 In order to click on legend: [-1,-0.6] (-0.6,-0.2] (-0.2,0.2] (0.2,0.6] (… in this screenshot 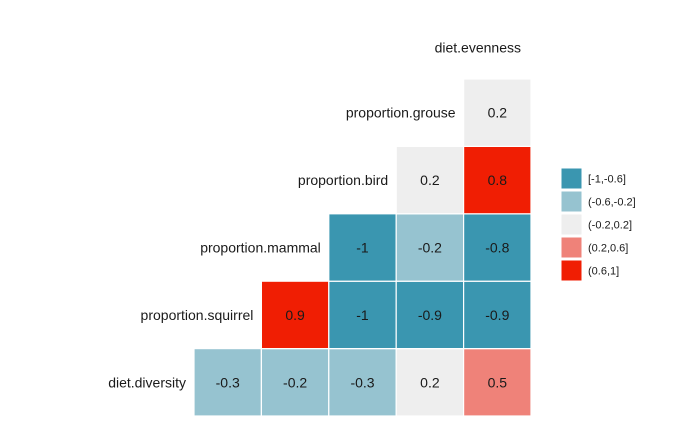, I will do `click(598, 224)`.